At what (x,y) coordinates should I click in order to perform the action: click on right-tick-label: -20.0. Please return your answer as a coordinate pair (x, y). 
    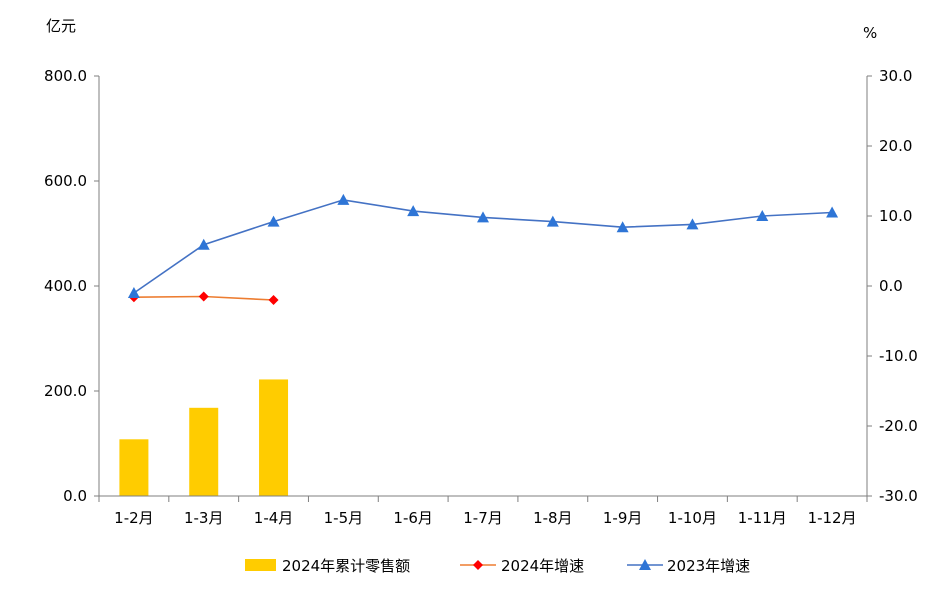
    Looking at the image, I should click on (898, 426).